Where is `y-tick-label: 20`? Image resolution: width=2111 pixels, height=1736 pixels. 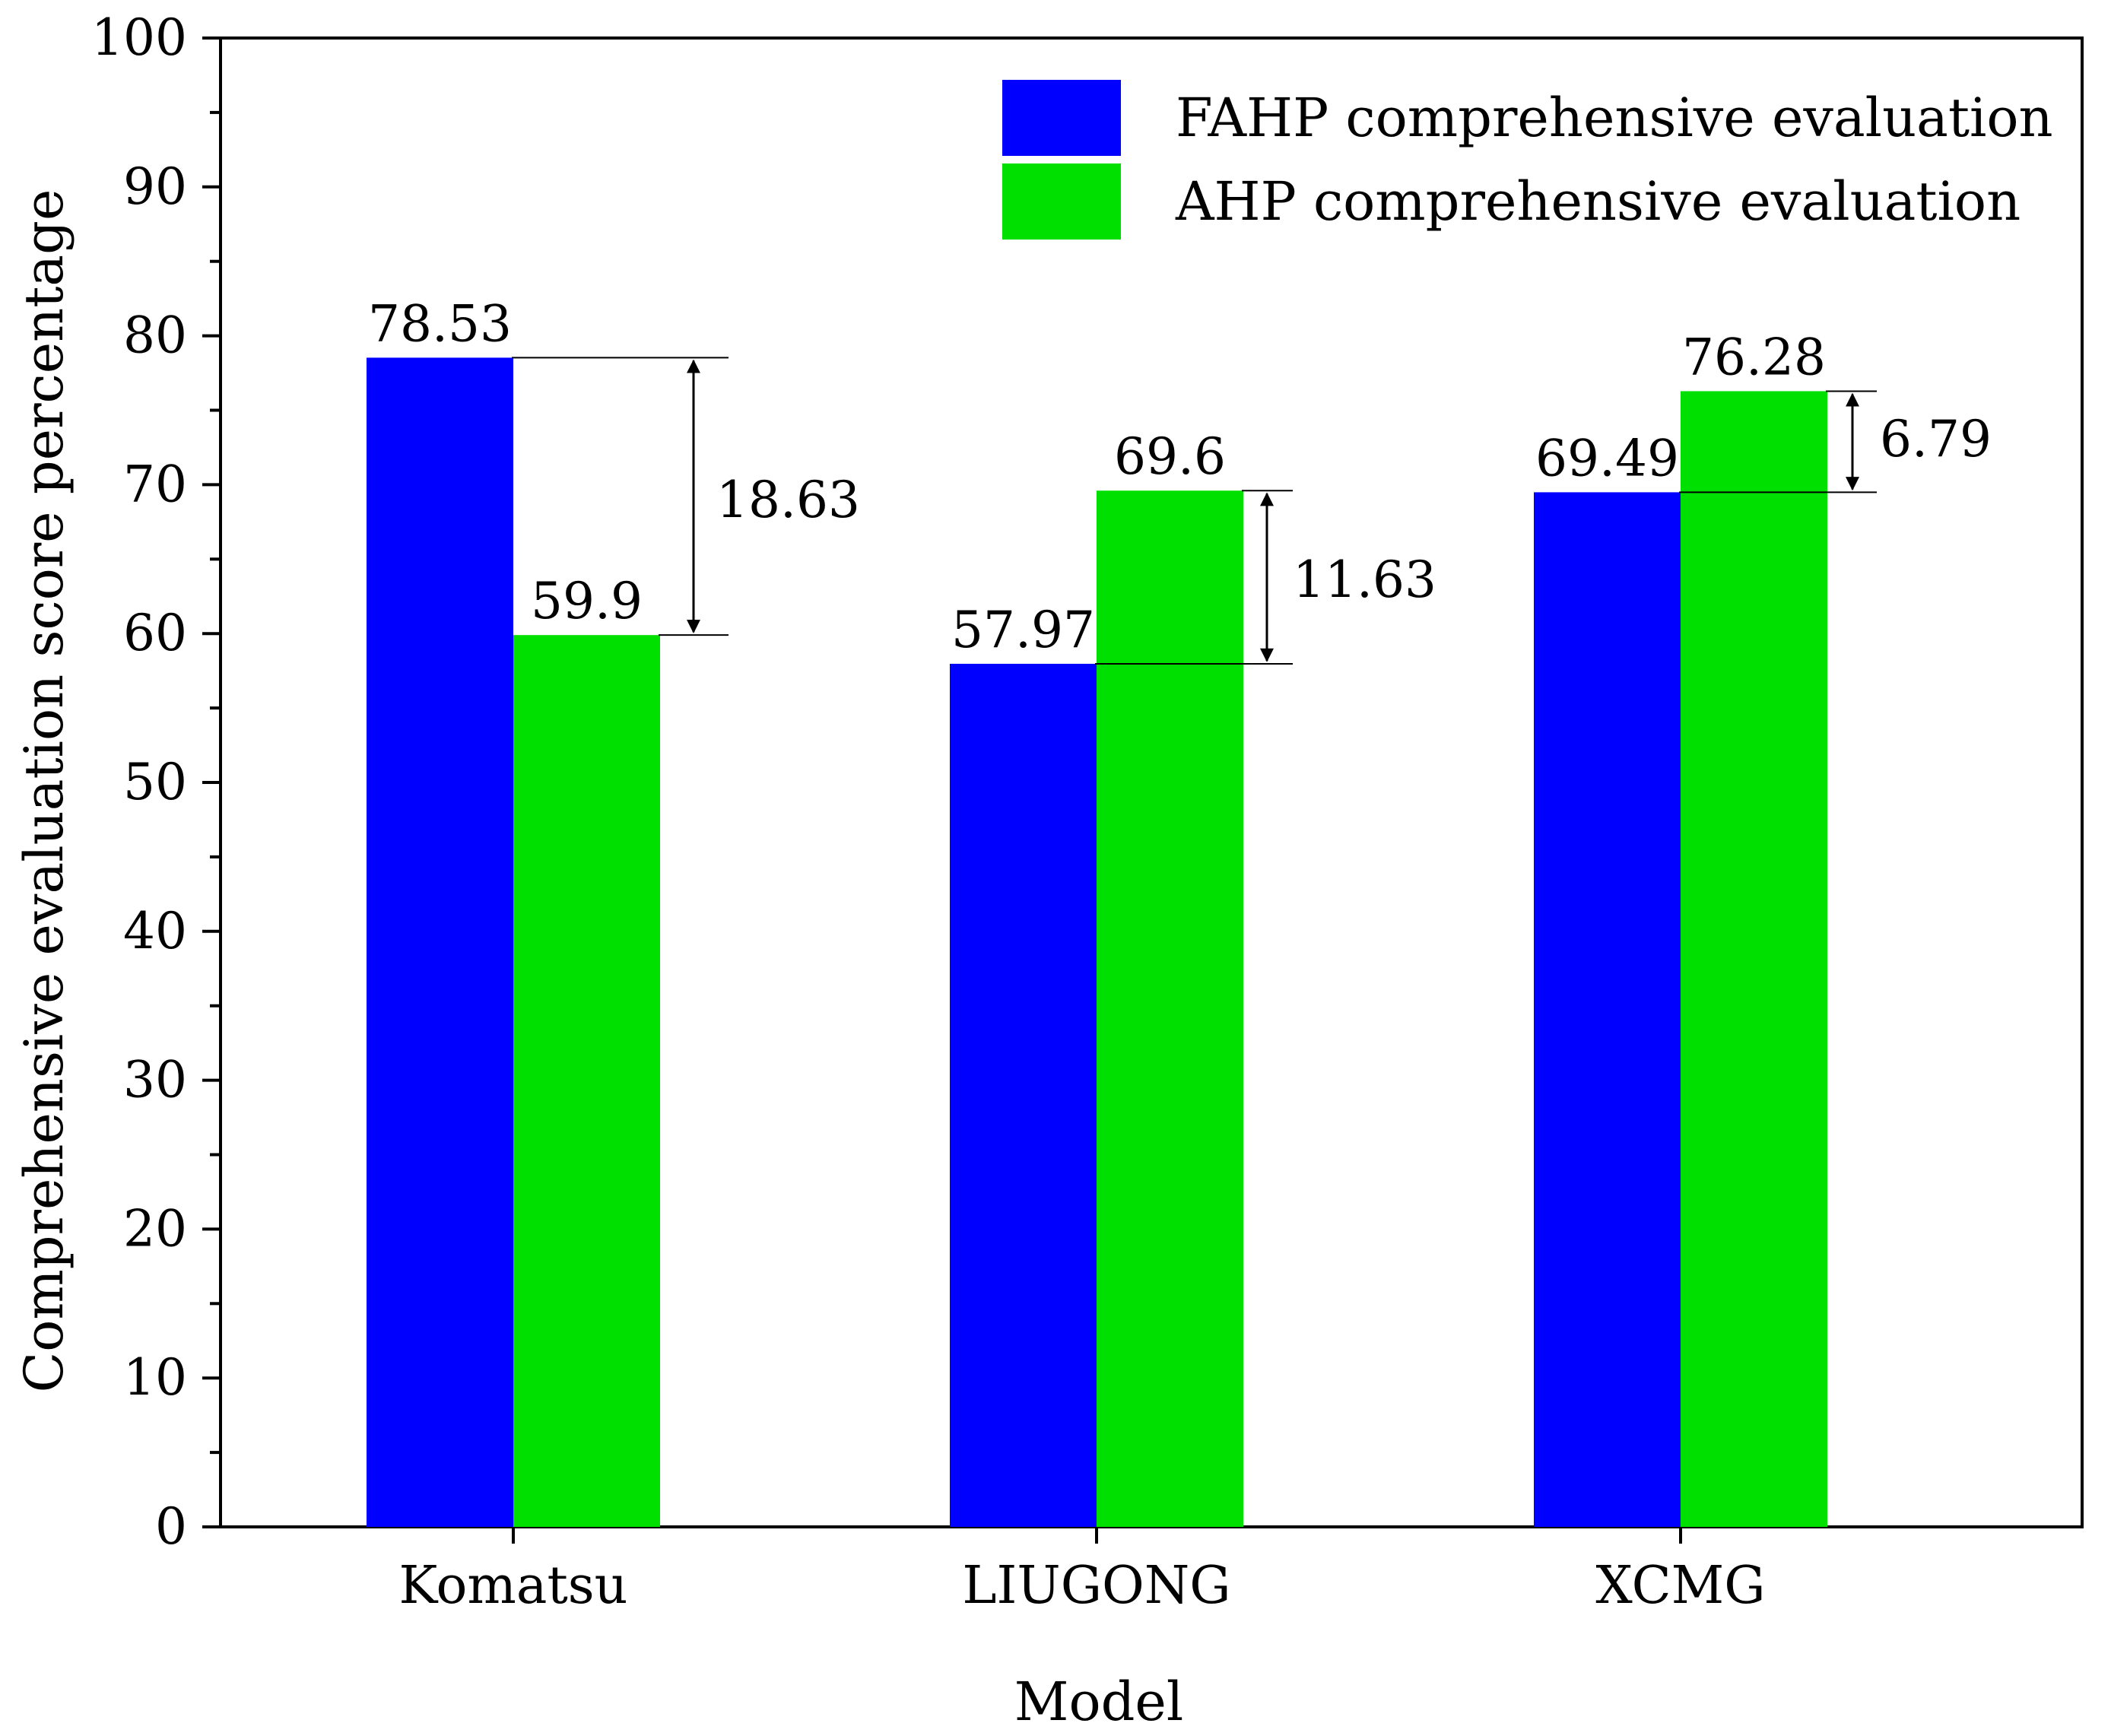 y-tick-label: 20 is located at coordinates (155, 1228).